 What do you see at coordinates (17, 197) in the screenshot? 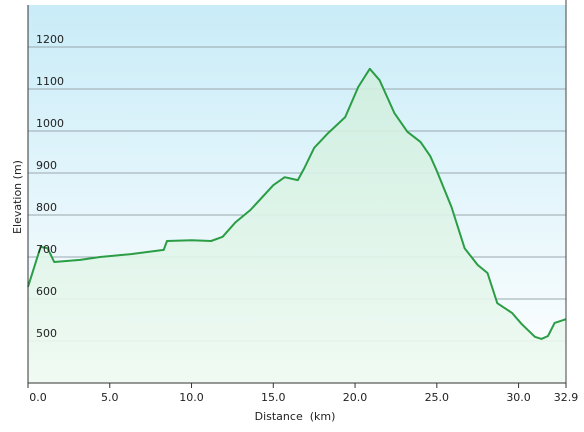
I see `y-axis-label: Elevation (m)` at bounding box center [17, 197].